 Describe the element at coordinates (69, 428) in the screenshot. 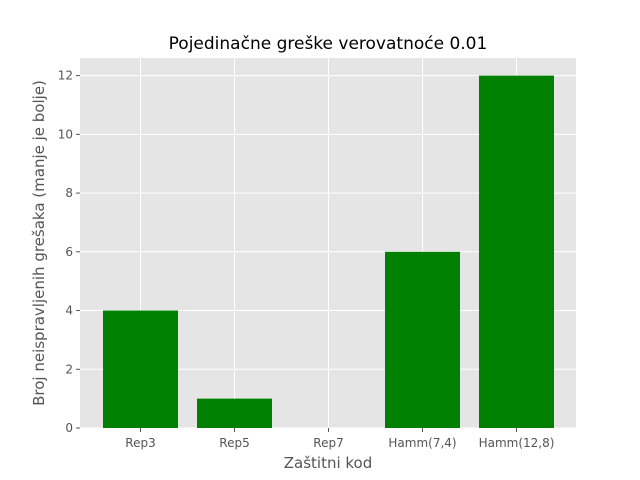

I see `y-tick-label: 0` at that location.